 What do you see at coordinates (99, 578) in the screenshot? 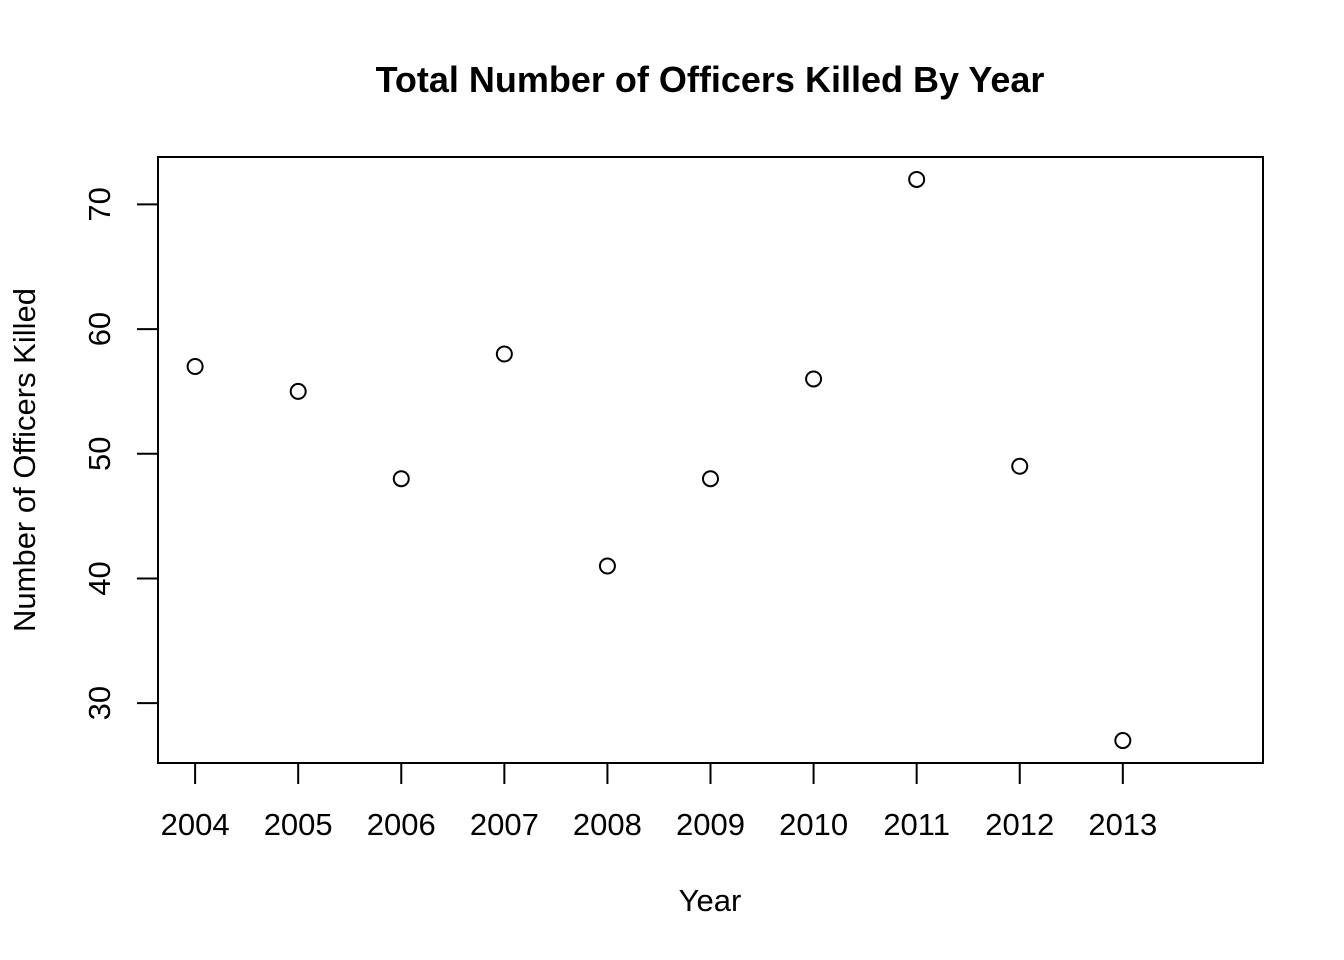
I see `y-tick-label: 40` at bounding box center [99, 578].